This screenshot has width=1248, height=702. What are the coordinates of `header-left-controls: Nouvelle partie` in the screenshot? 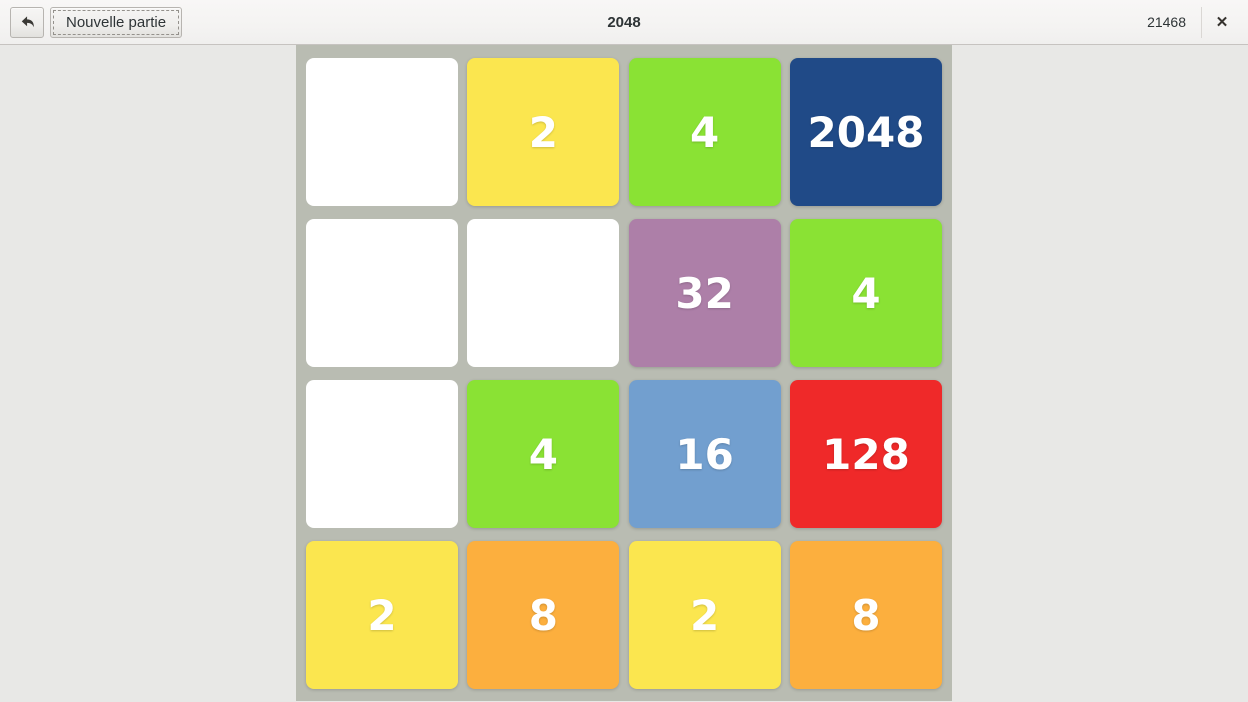 It's located at (96, 22).